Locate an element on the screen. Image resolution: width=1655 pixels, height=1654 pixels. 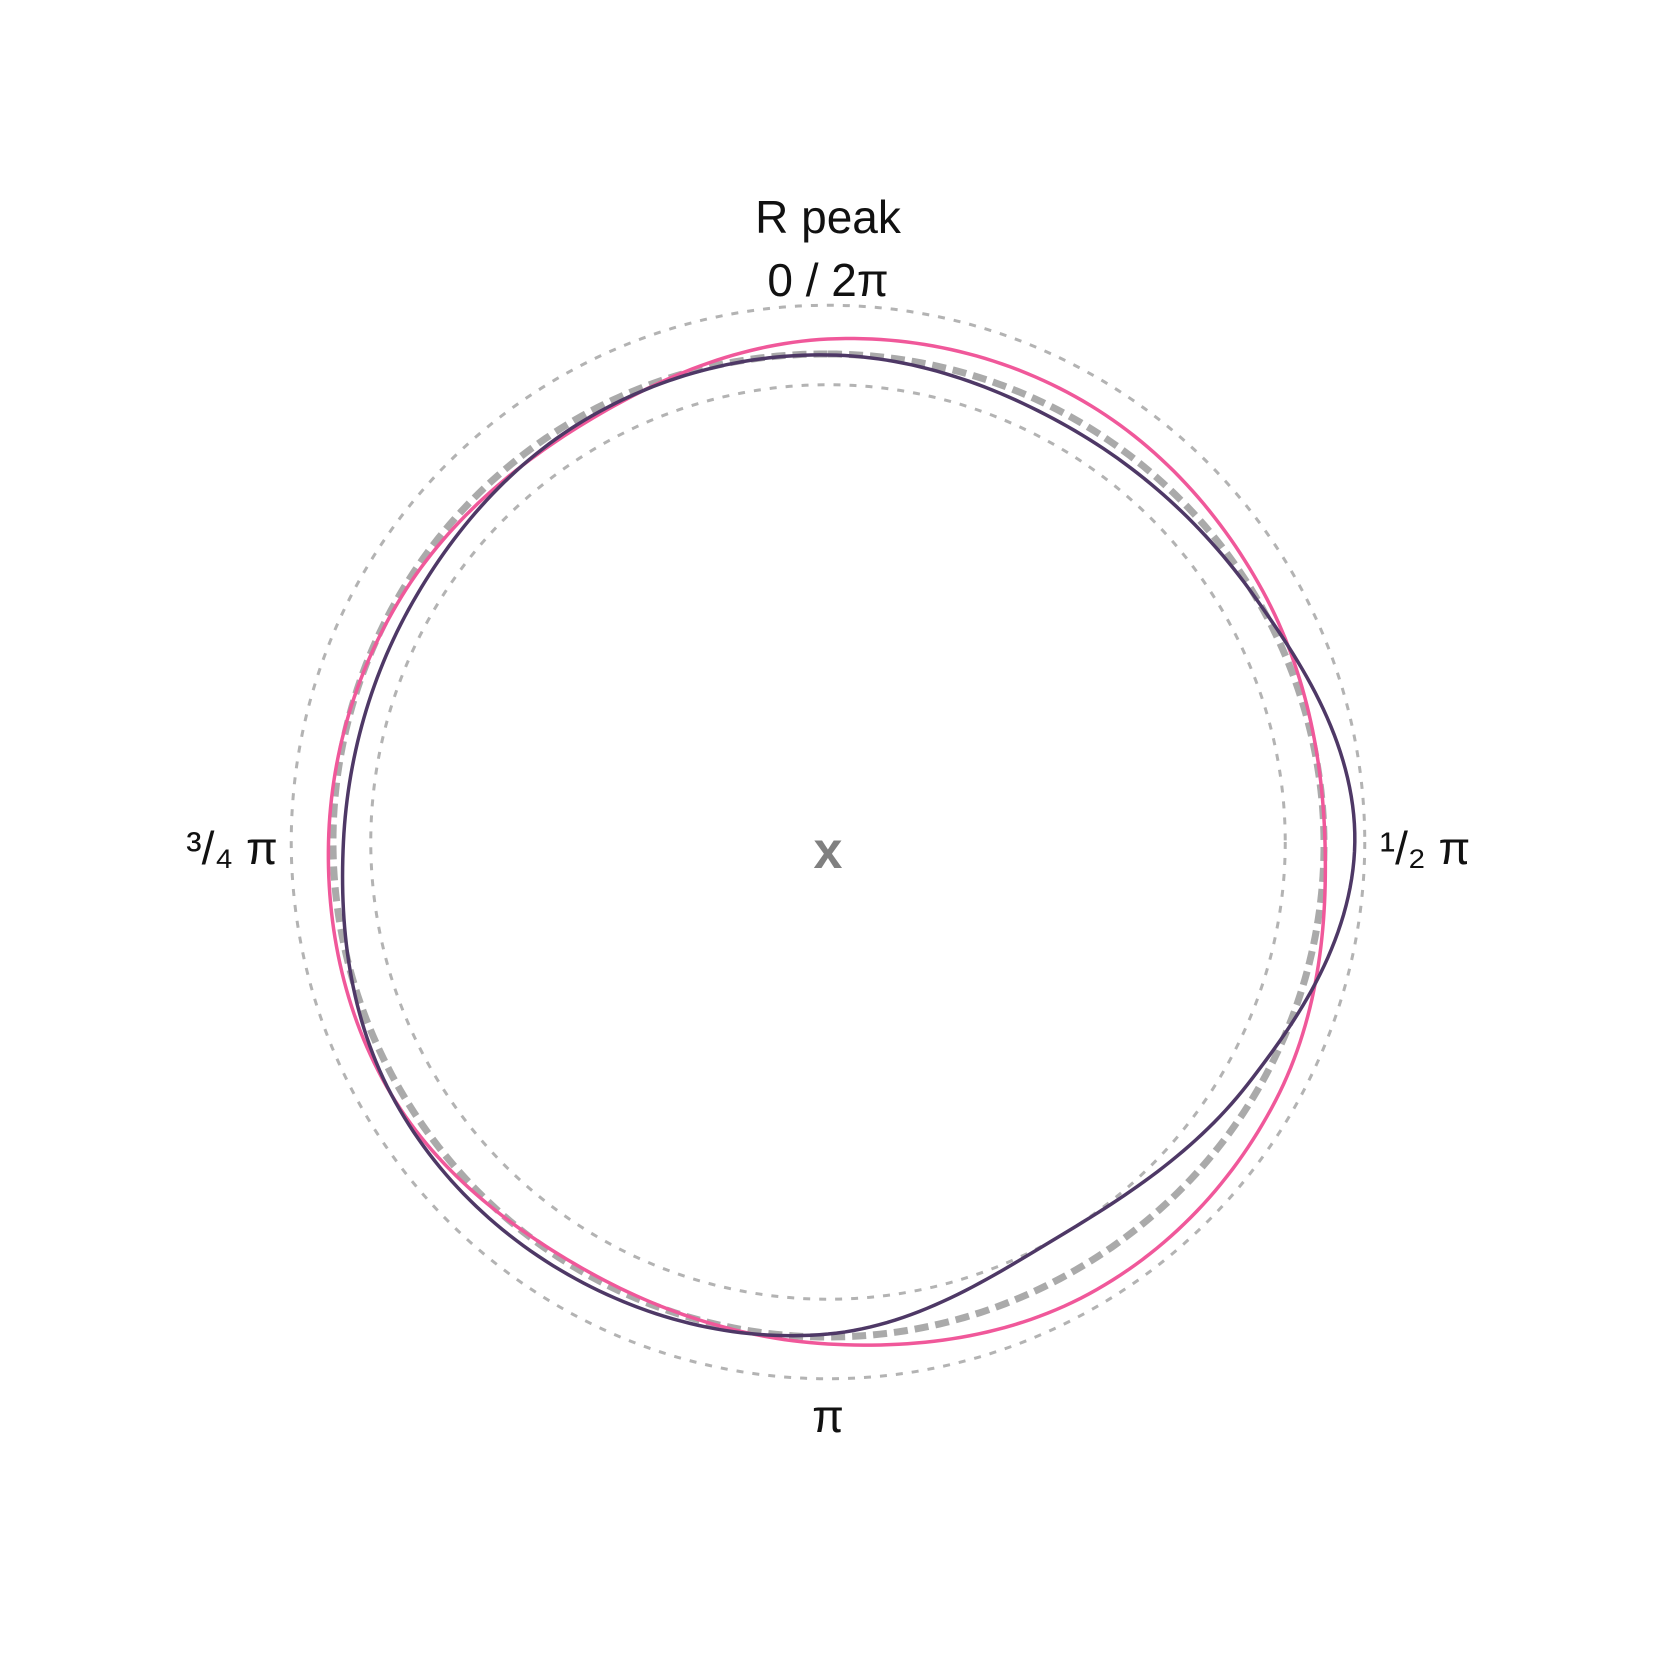
label-bottom: π is located at coordinates (828, 1416).